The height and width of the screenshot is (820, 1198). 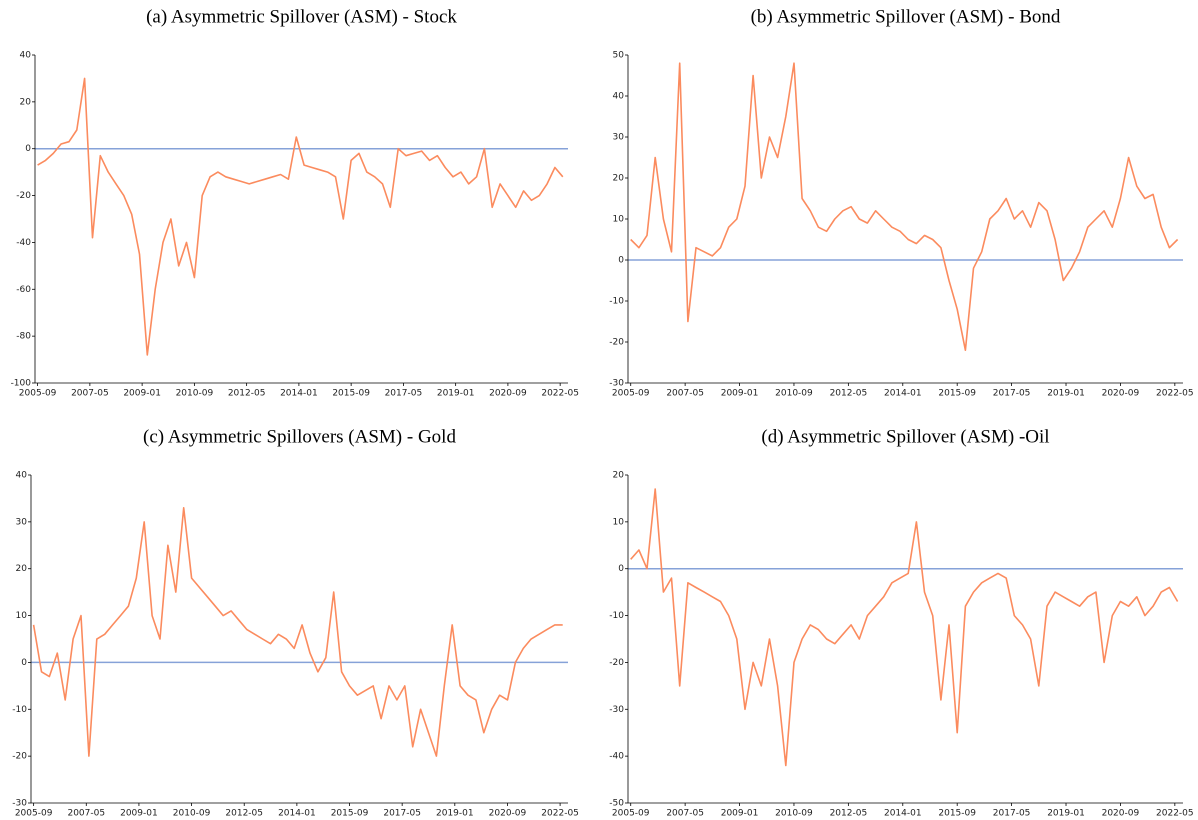 I want to click on y-tick-label: 50, so click(x=619, y=56).